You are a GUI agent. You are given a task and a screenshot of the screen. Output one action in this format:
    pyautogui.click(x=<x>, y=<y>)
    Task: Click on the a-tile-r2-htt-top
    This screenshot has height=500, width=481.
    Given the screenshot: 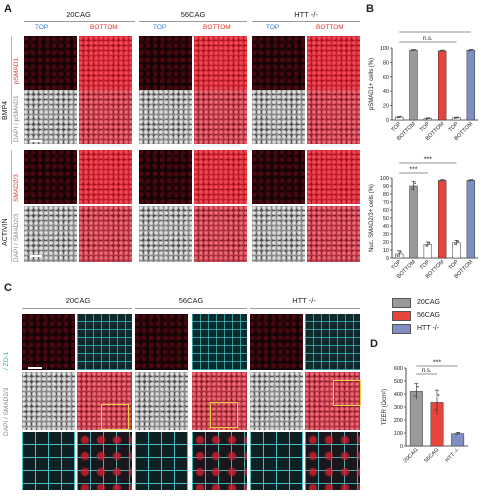 What is the action you would take?
    pyautogui.click(x=278, y=177)
    